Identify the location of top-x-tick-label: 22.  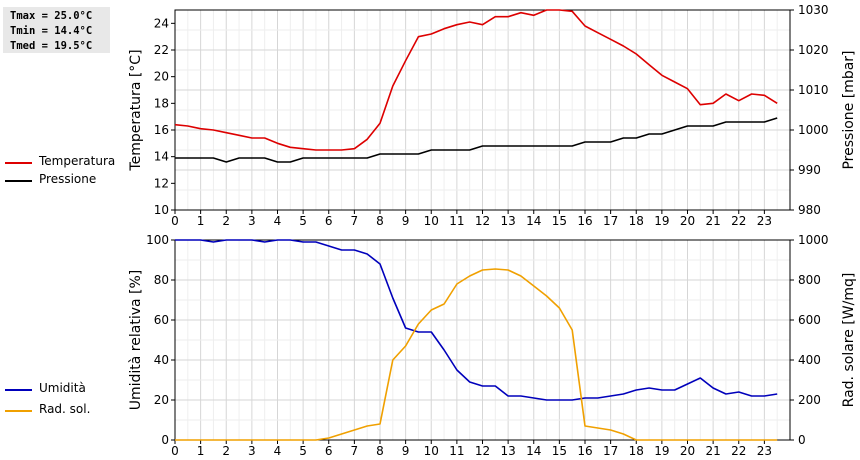
(738, 221).